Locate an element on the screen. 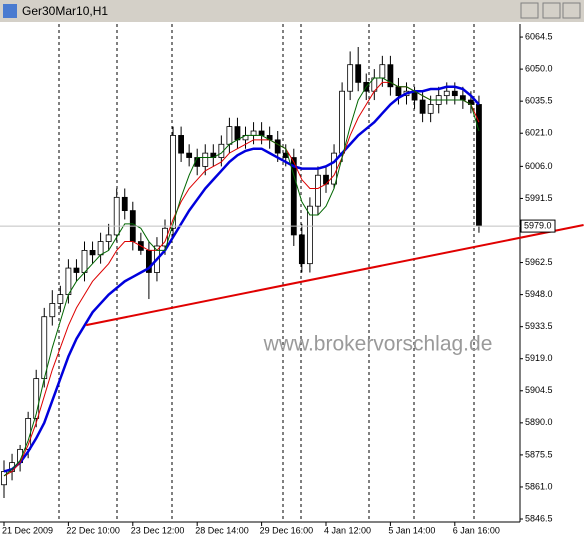 The image size is (584, 545). x-tick-label: 21 Dec 2009 is located at coordinates (27, 530).